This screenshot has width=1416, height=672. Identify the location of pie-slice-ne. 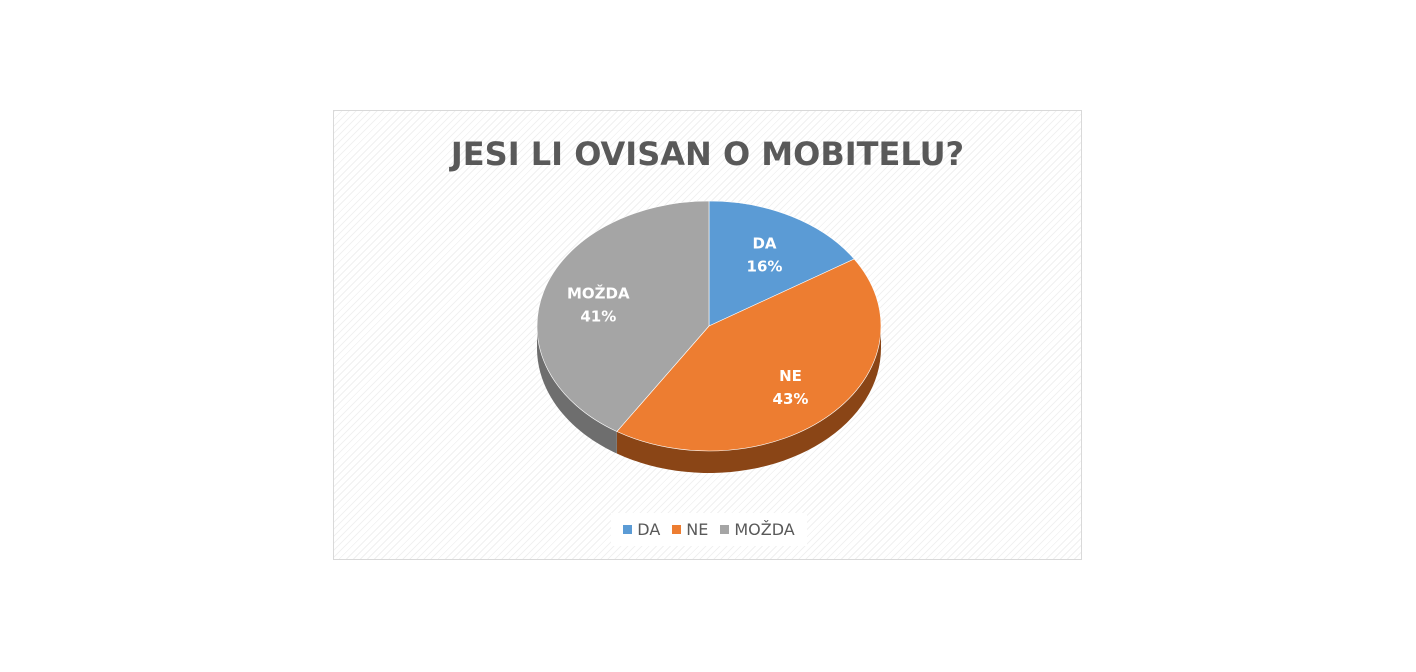
(749, 355).